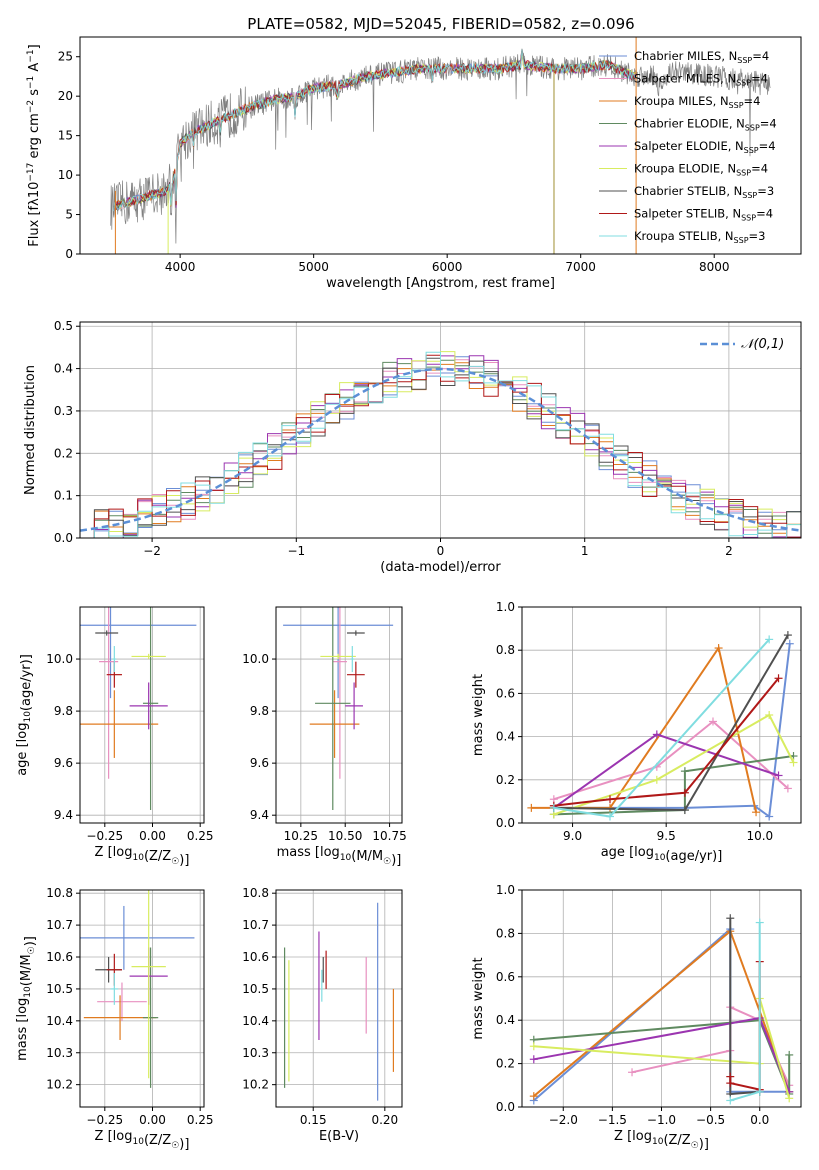 This screenshot has height=1170, width=819. I want to click on x-tick-label: 10.75, so click(389, 836).